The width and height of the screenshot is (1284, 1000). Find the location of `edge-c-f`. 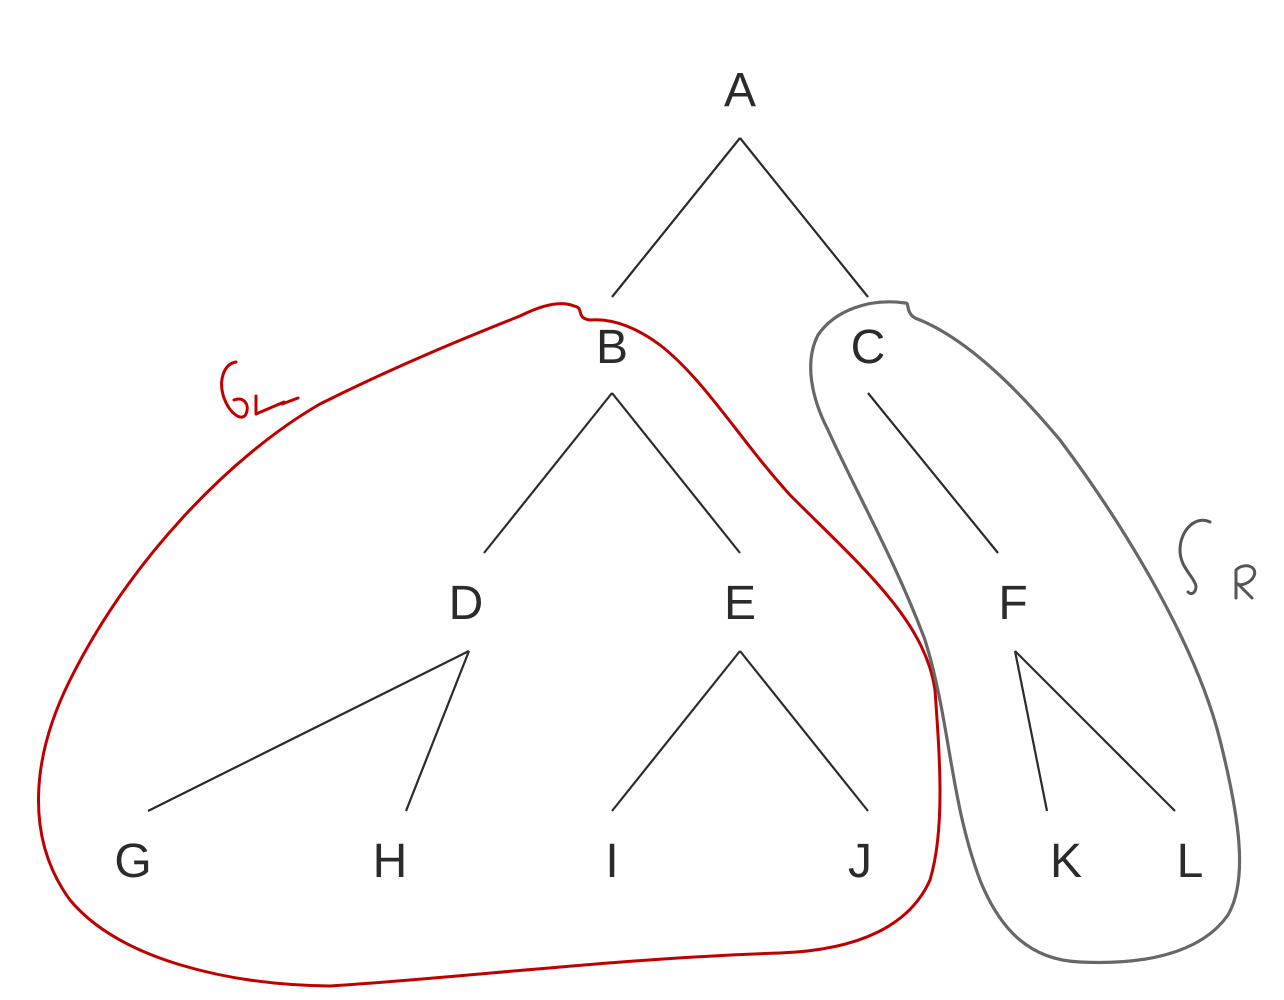

edge-c-f is located at coordinates (933, 473).